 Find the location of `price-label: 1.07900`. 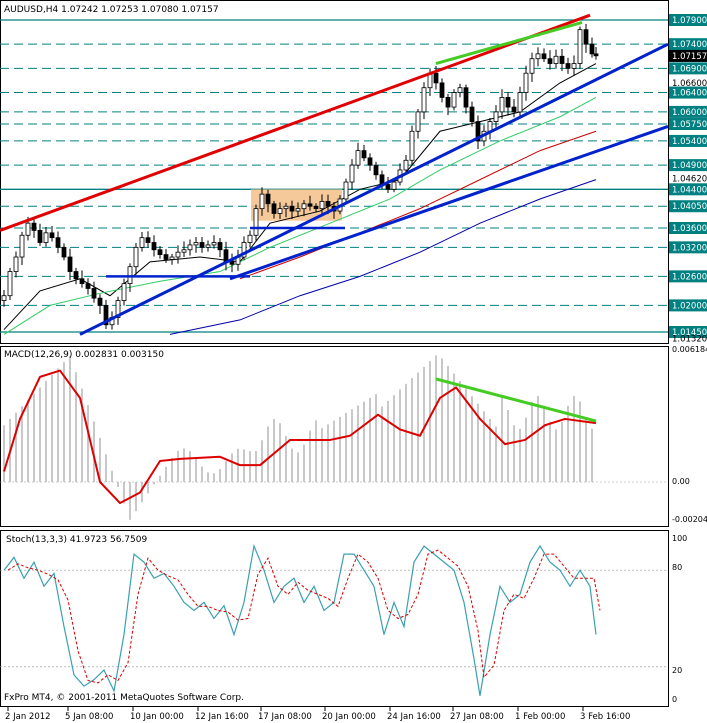

price-label: 1.07900 is located at coordinates (689, 21).